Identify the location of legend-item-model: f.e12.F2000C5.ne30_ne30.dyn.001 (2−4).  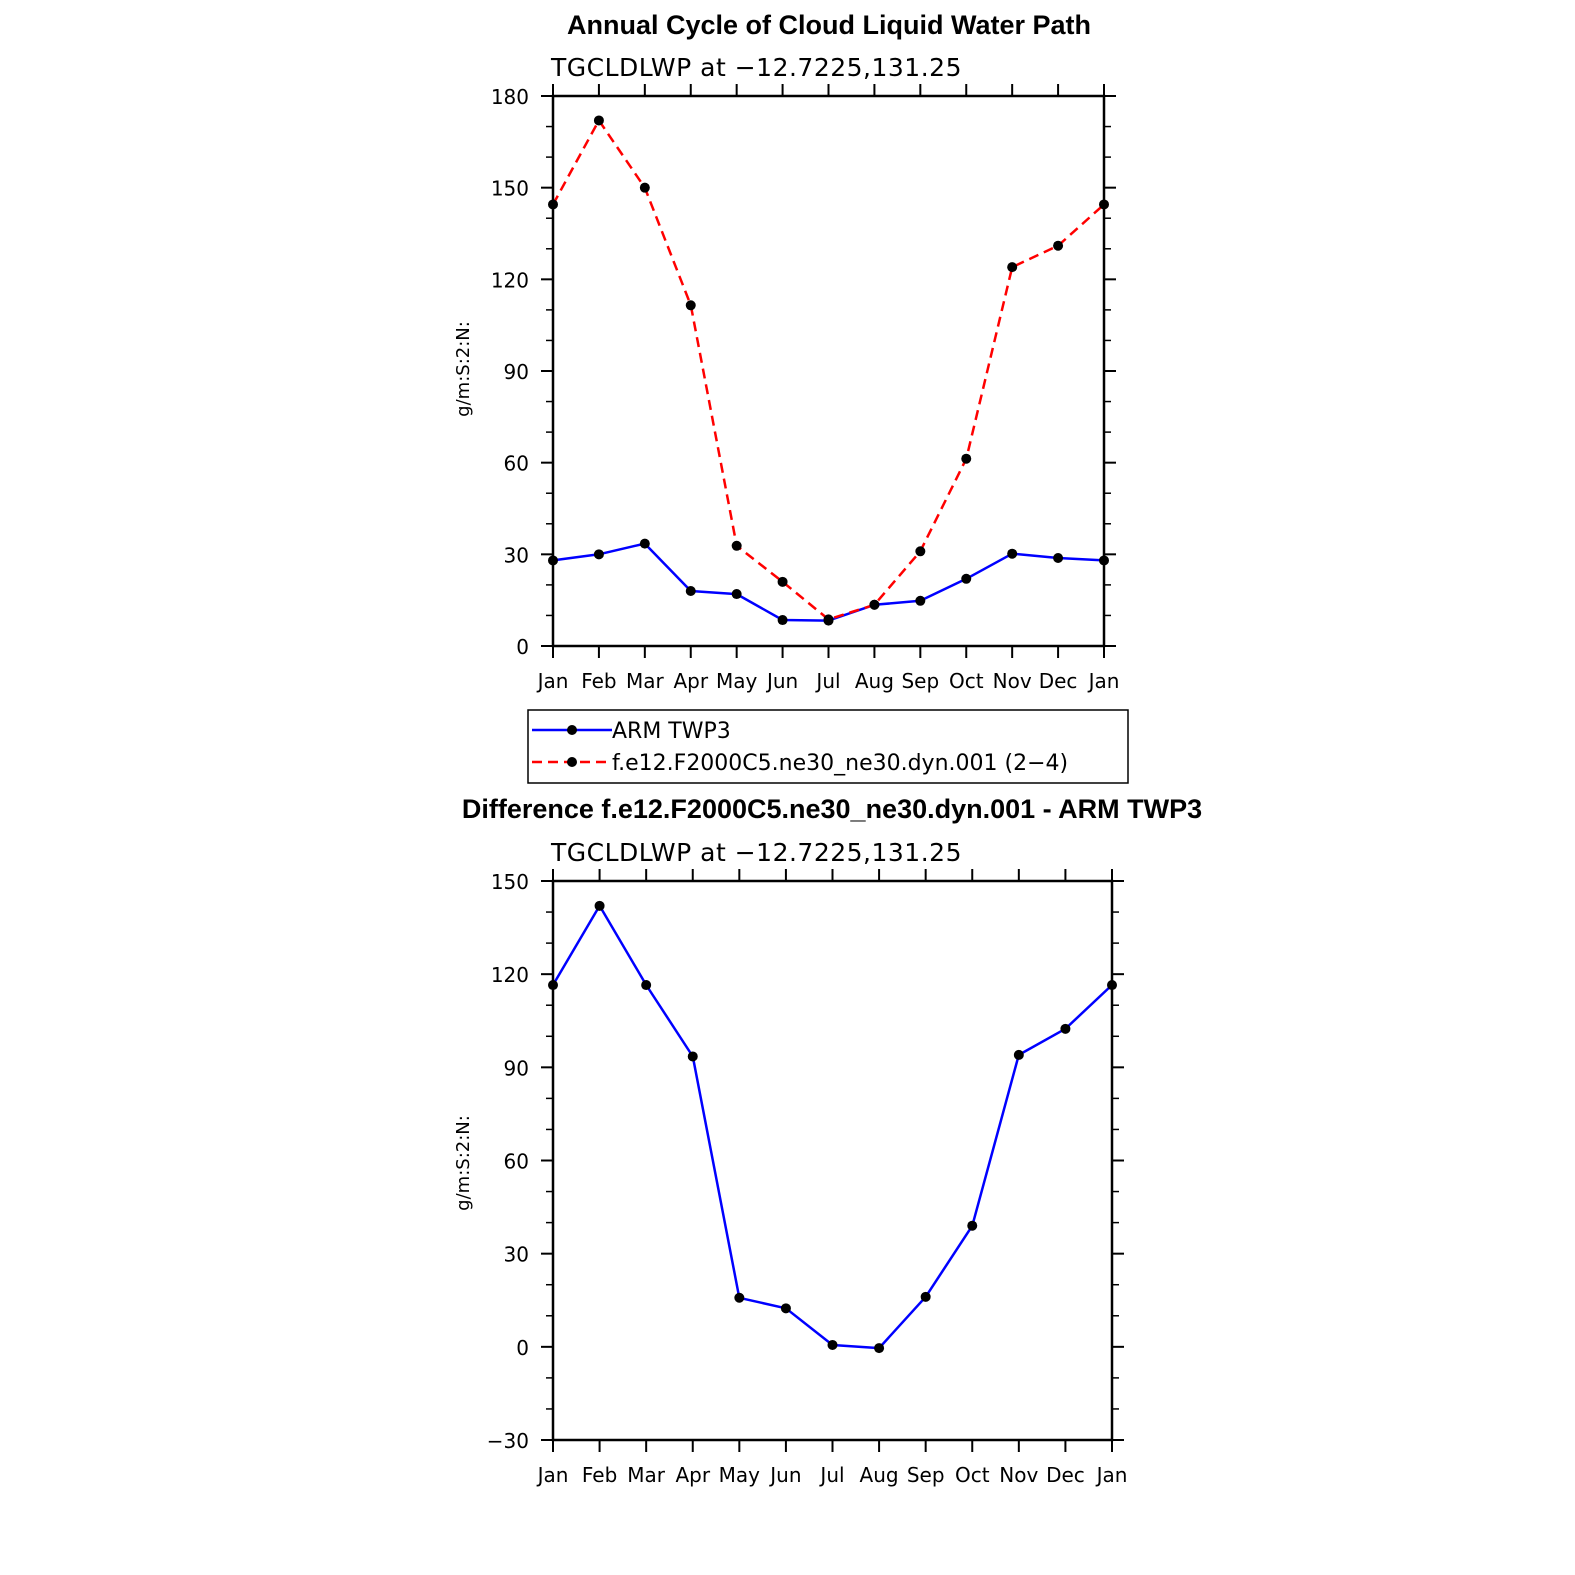
(800, 763).